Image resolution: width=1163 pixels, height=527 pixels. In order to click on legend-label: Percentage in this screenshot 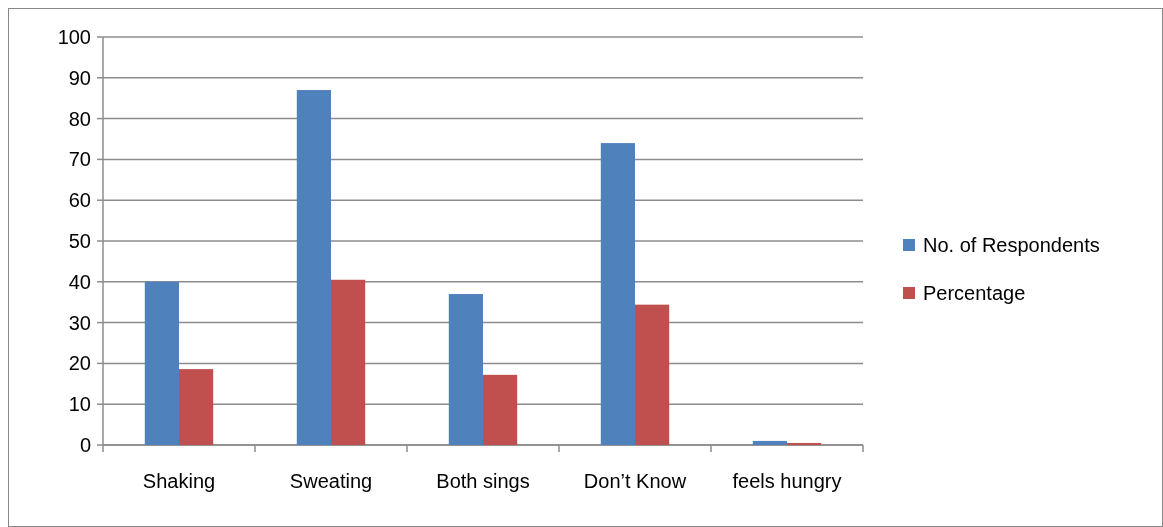, I will do `click(974, 293)`.